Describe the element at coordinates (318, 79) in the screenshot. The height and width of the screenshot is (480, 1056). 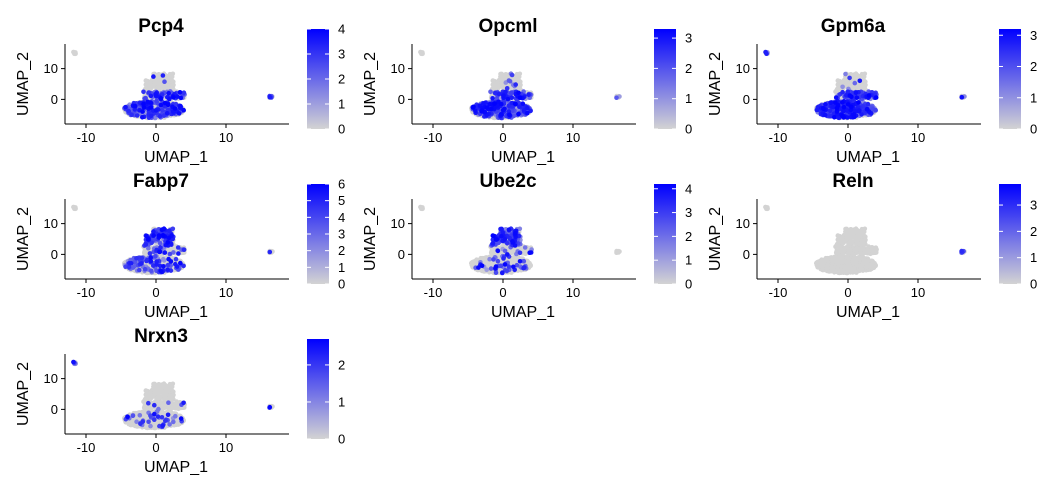
I see `colorbar` at that location.